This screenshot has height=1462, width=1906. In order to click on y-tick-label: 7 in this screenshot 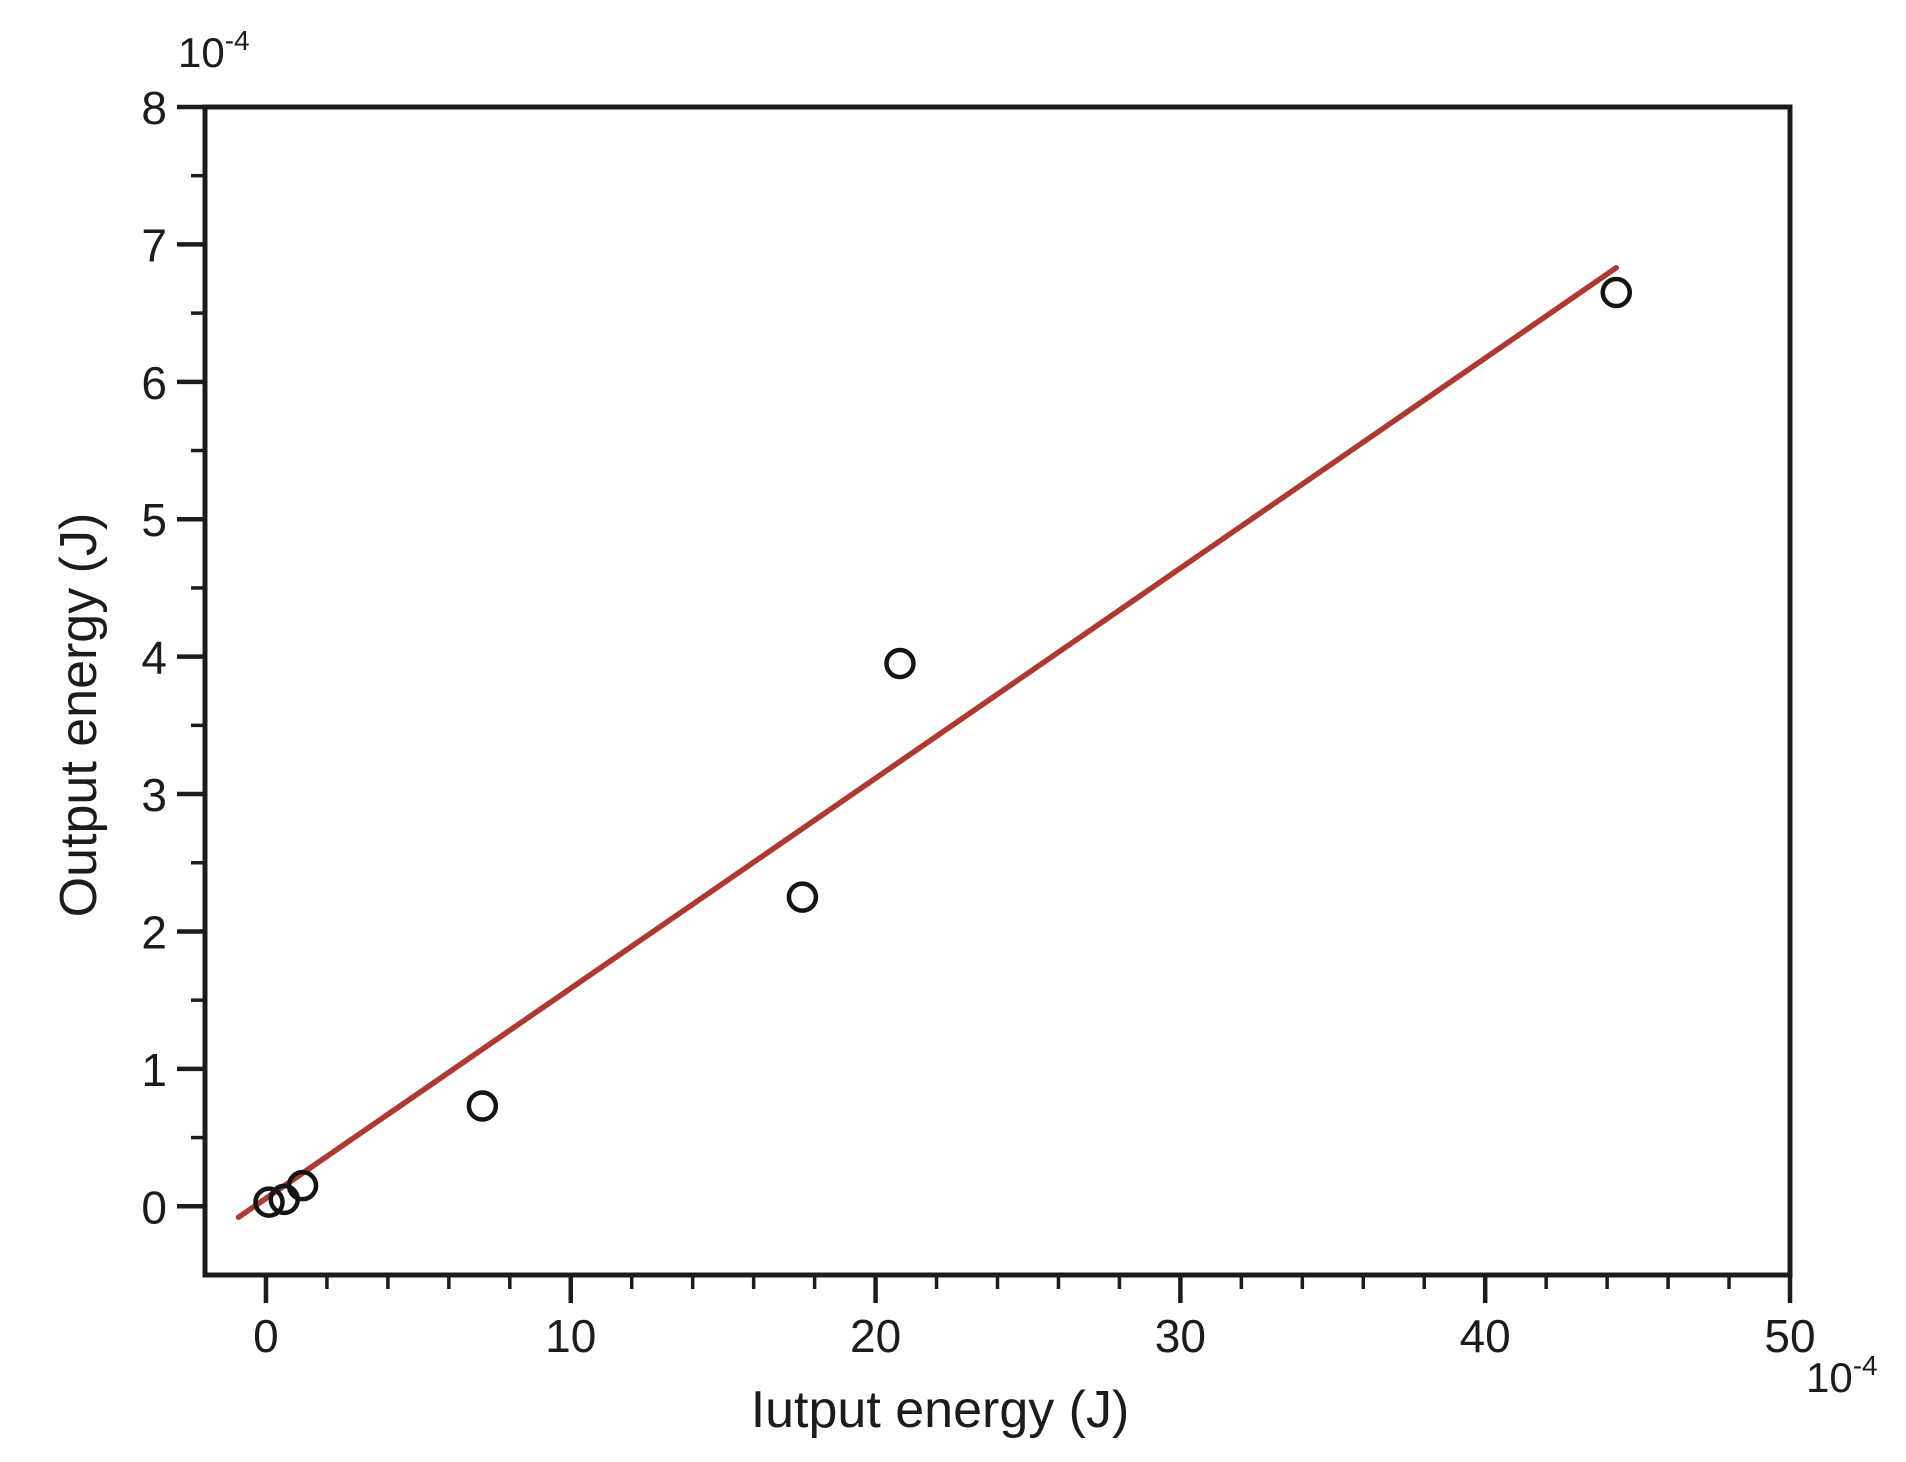, I will do `click(154, 245)`.